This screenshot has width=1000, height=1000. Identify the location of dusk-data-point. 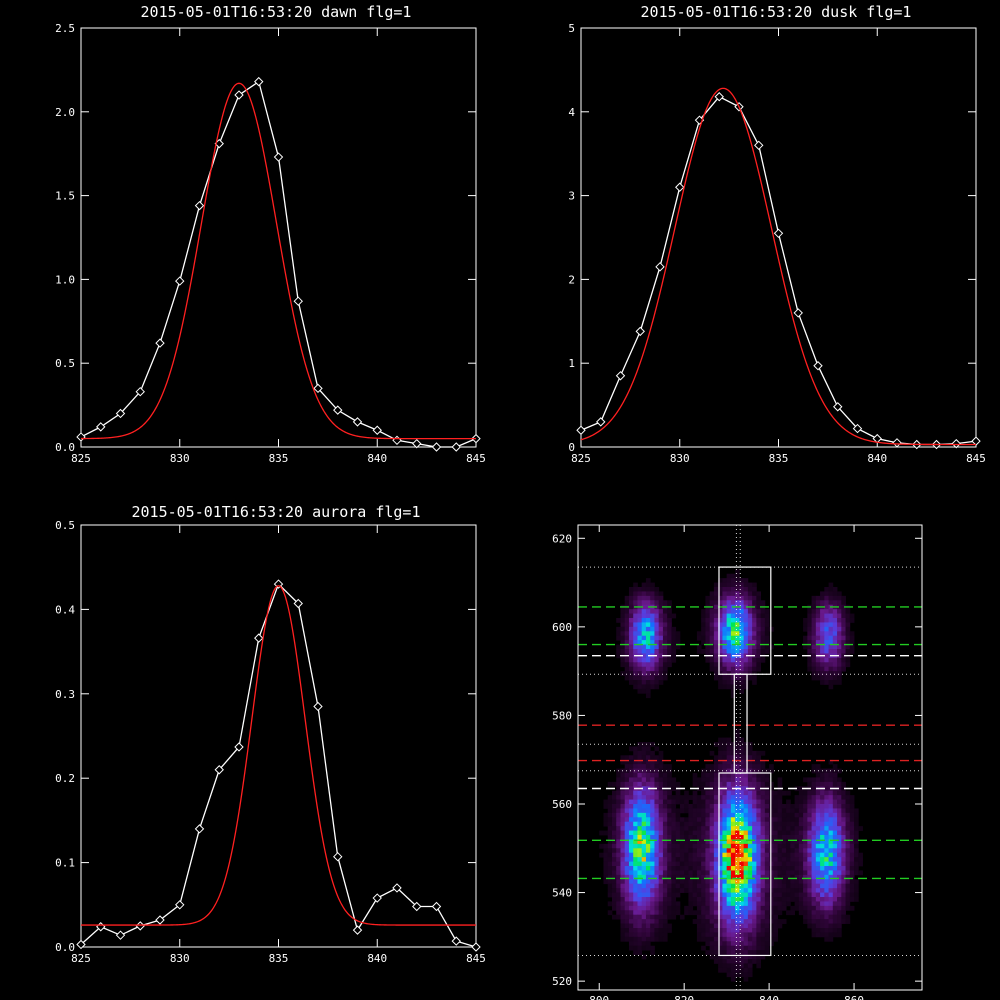
(759, 145).